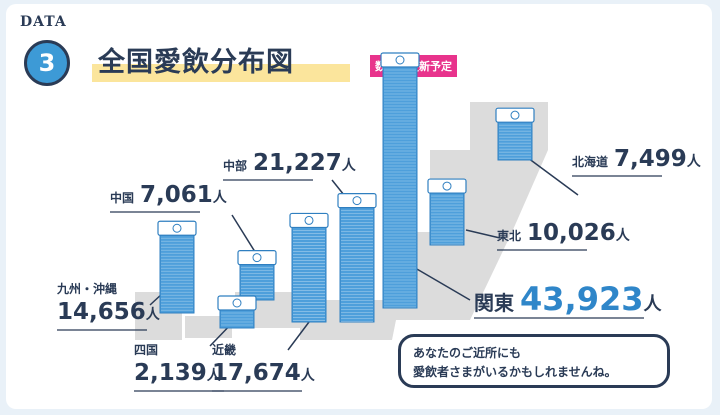 The image size is (720, 415). Describe the element at coordinates (590, 162) in the screenshot. I see `region-name: 北海道` at that location.